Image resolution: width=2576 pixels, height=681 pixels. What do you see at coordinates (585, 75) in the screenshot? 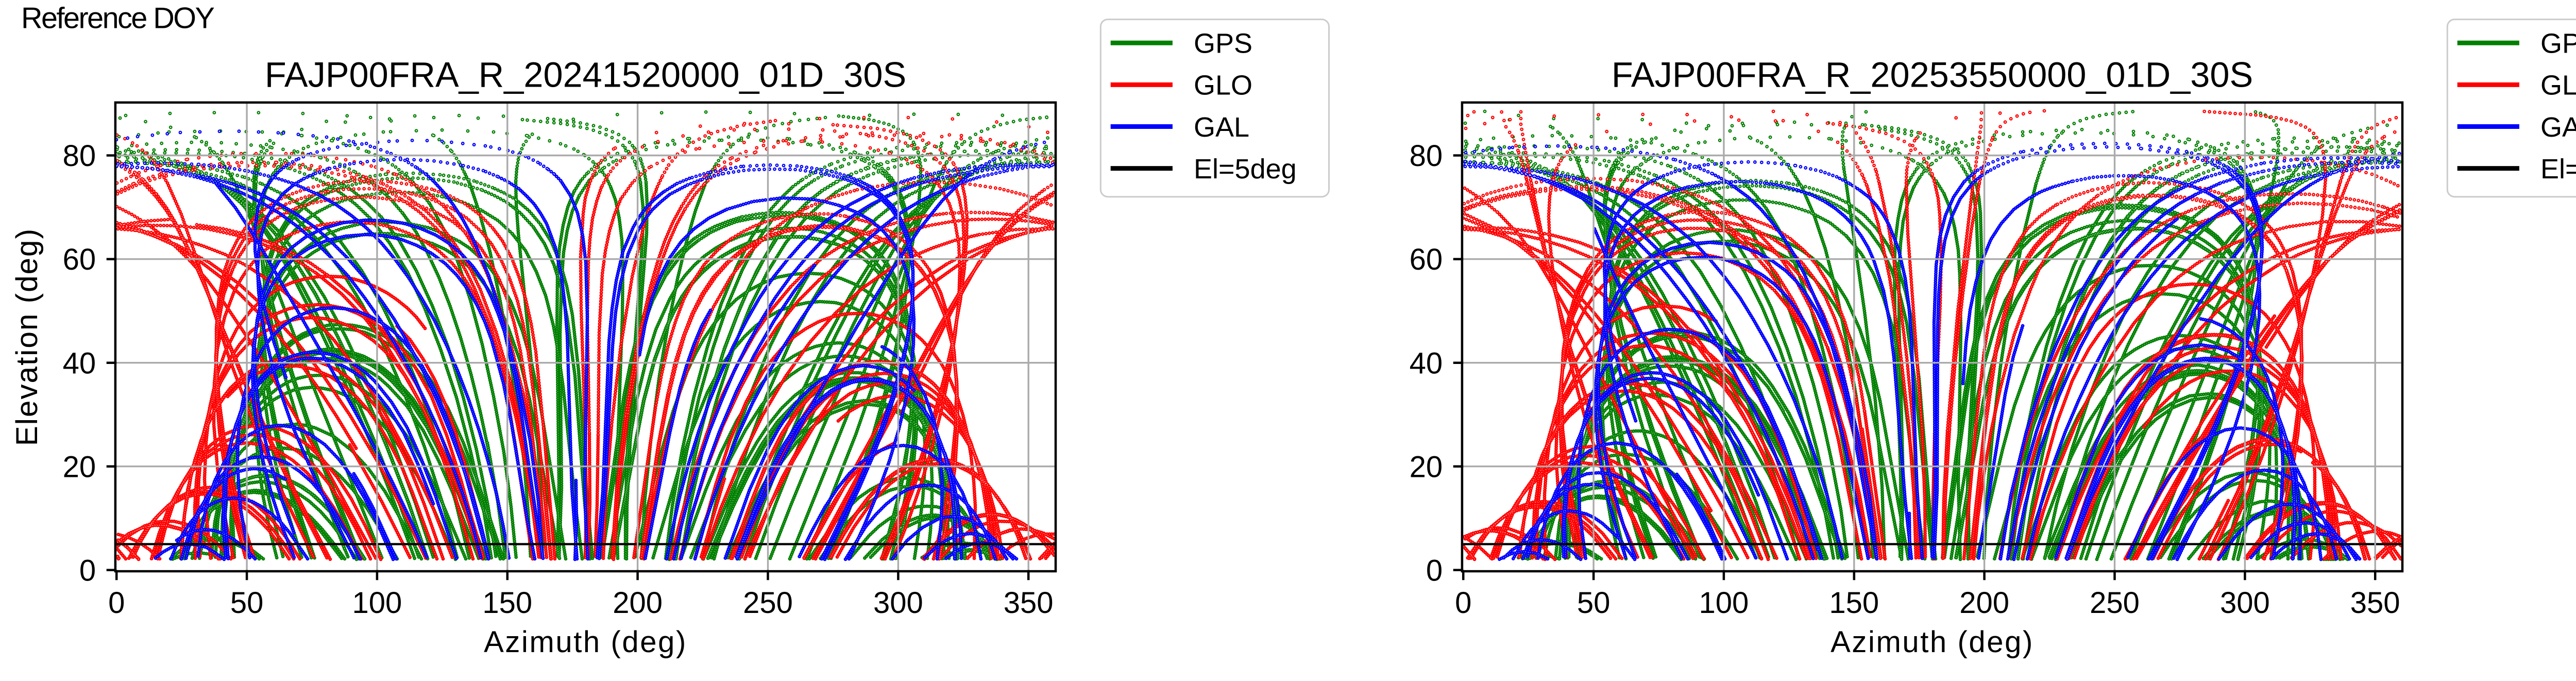
I see `svg-text:FAJP00FRA_R_20241520000_01D_30: FAJP00FRA_R_20241520000_01D_30S` at bounding box center [585, 75].